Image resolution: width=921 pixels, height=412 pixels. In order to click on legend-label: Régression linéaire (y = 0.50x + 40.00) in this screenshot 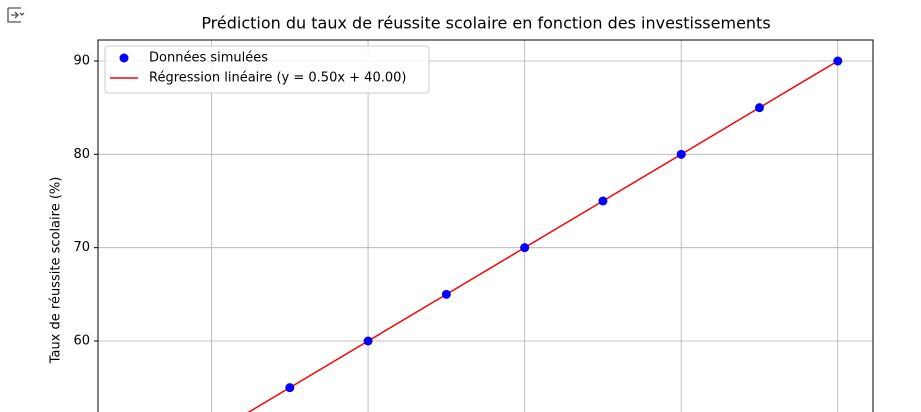, I will do `click(277, 78)`.